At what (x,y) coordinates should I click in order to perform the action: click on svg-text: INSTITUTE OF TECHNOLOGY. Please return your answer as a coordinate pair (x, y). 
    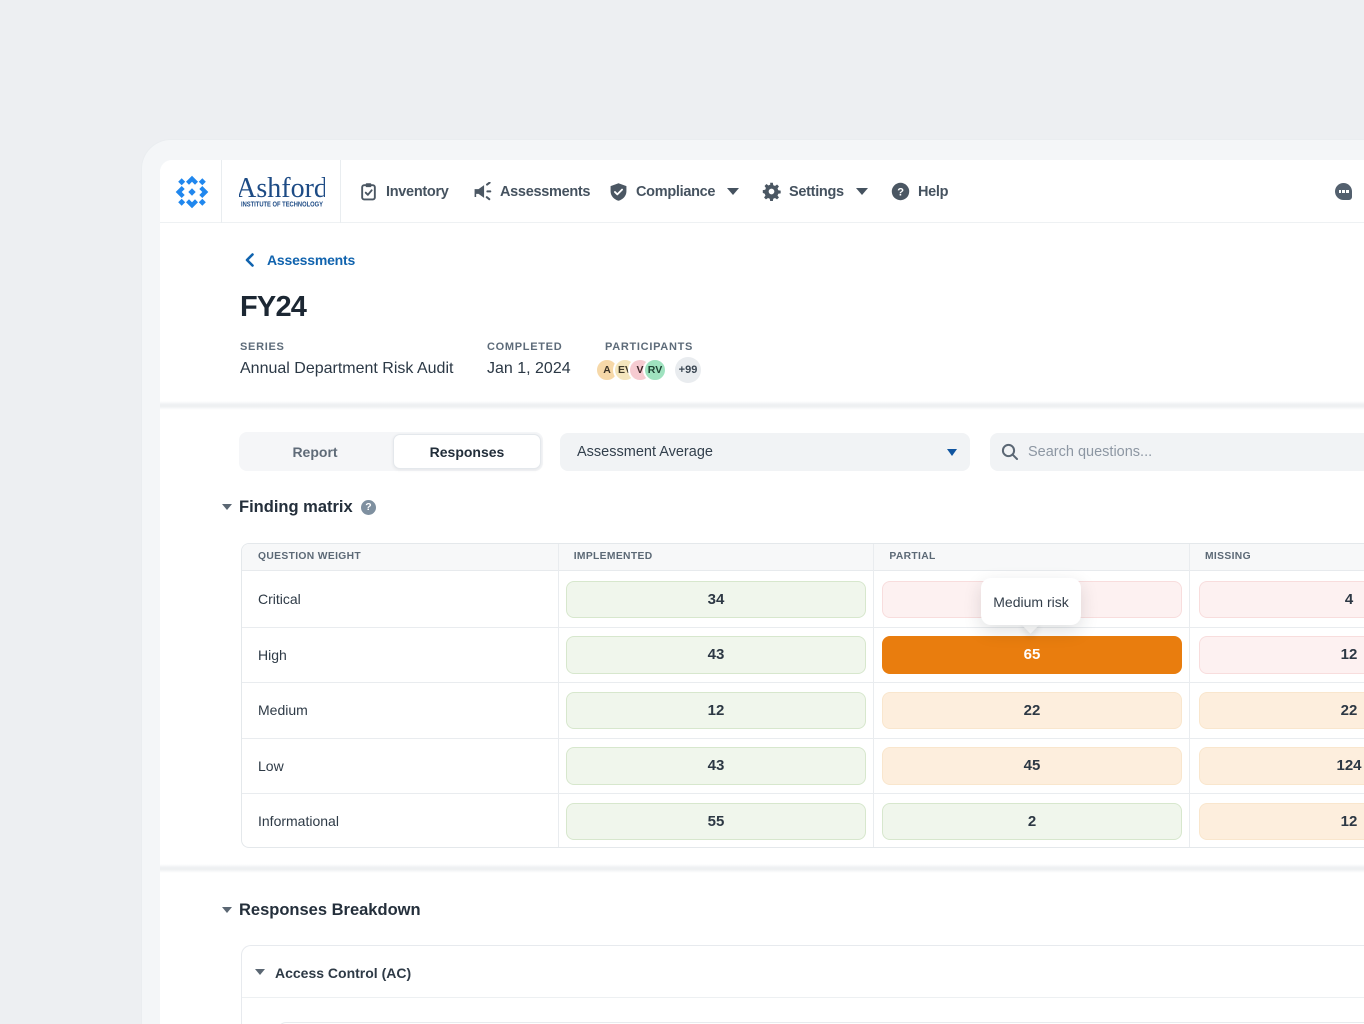
    Looking at the image, I should click on (282, 204).